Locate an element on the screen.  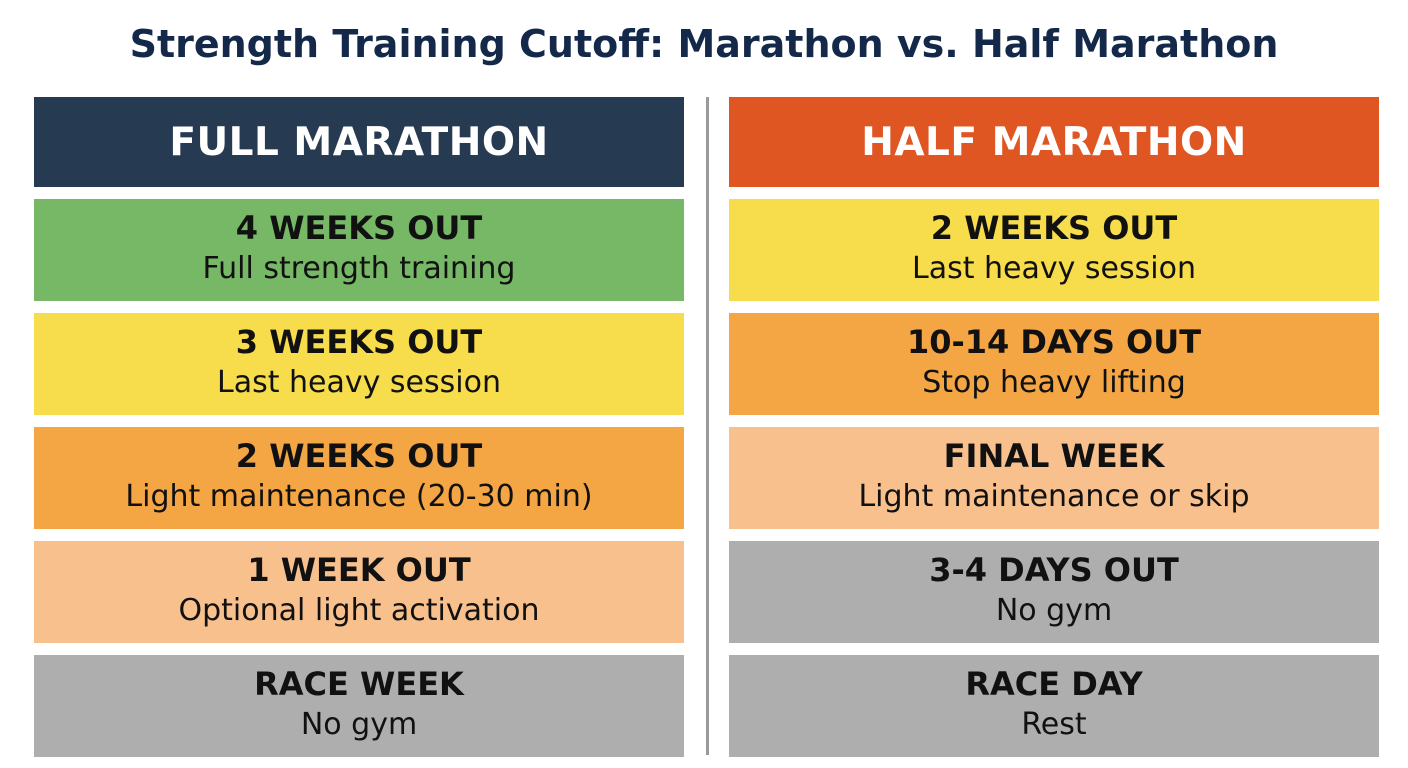
stage-description: Rest is located at coordinates (1054, 724).